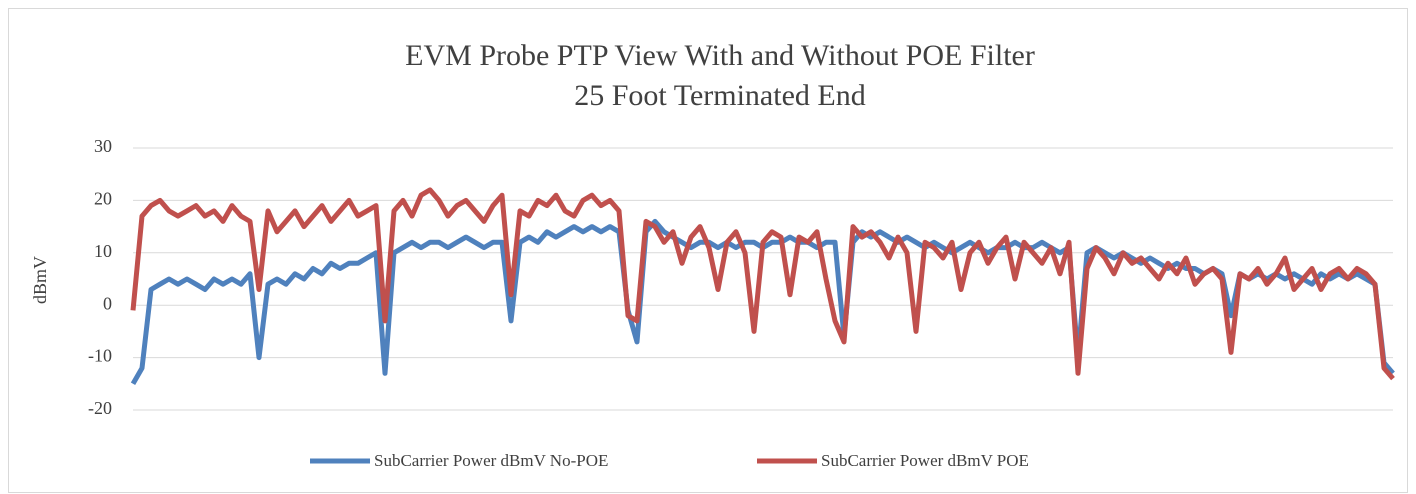 This screenshot has height=494, width=1416. Describe the element at coordinates (103, 146) in the screenshot. I see `y-tick-label: 30` at that location.